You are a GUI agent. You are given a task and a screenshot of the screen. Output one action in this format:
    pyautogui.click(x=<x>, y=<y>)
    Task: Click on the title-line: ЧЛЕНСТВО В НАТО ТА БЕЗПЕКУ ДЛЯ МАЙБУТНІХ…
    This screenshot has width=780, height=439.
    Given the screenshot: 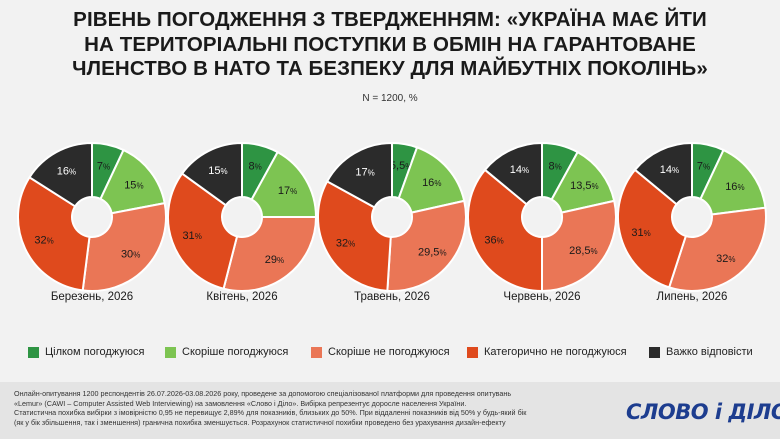 What is the action you would take?
    pyautogui.click(x=390, y=68)
    